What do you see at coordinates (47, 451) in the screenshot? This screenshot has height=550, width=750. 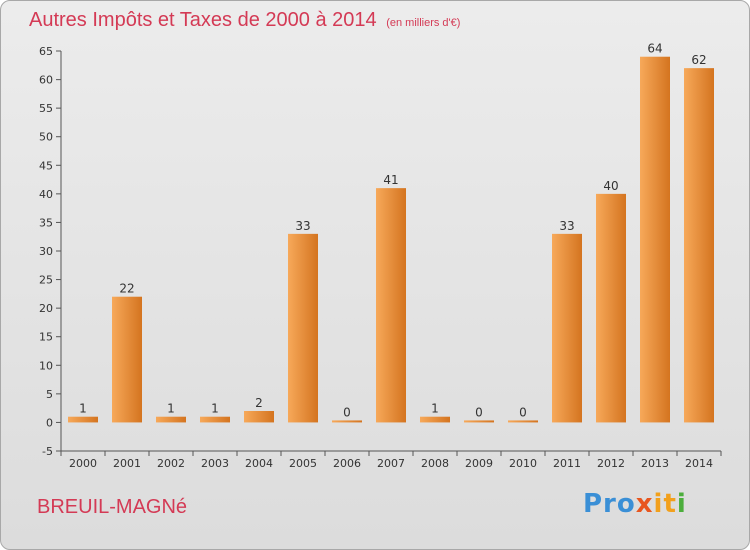 I see `y-tick-label: -5` at bounding box center [47, 451].